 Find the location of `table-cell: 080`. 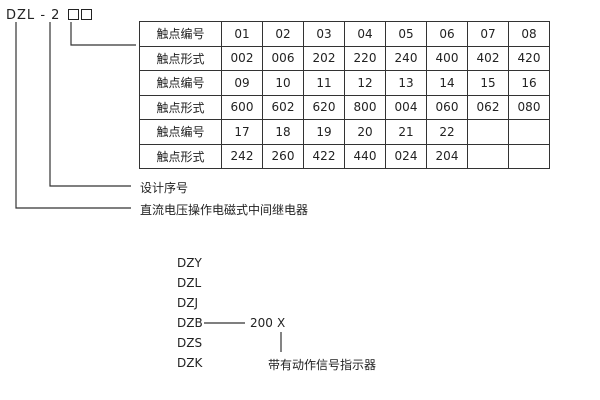

table-cell: 080 is located at coordinates (529, 107).